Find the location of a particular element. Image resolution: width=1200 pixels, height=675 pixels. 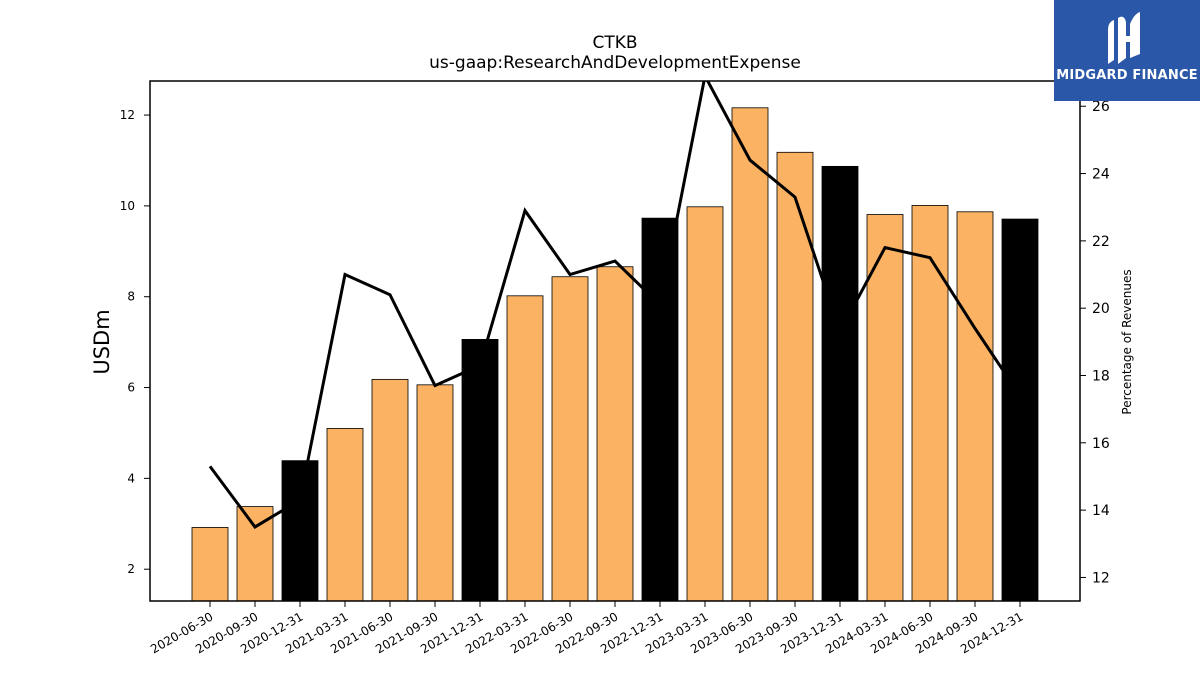

logo-mark-icon is located at coordinates (1127, 40).